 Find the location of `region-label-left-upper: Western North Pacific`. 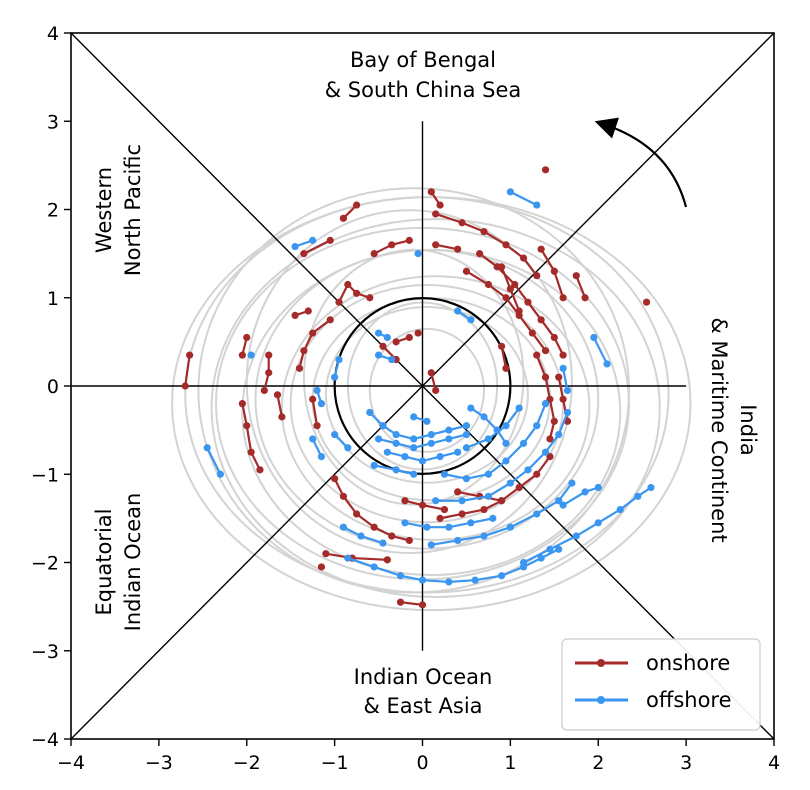

region-label-left-upper: Western North Pacific is located at coordinates (118, 210).